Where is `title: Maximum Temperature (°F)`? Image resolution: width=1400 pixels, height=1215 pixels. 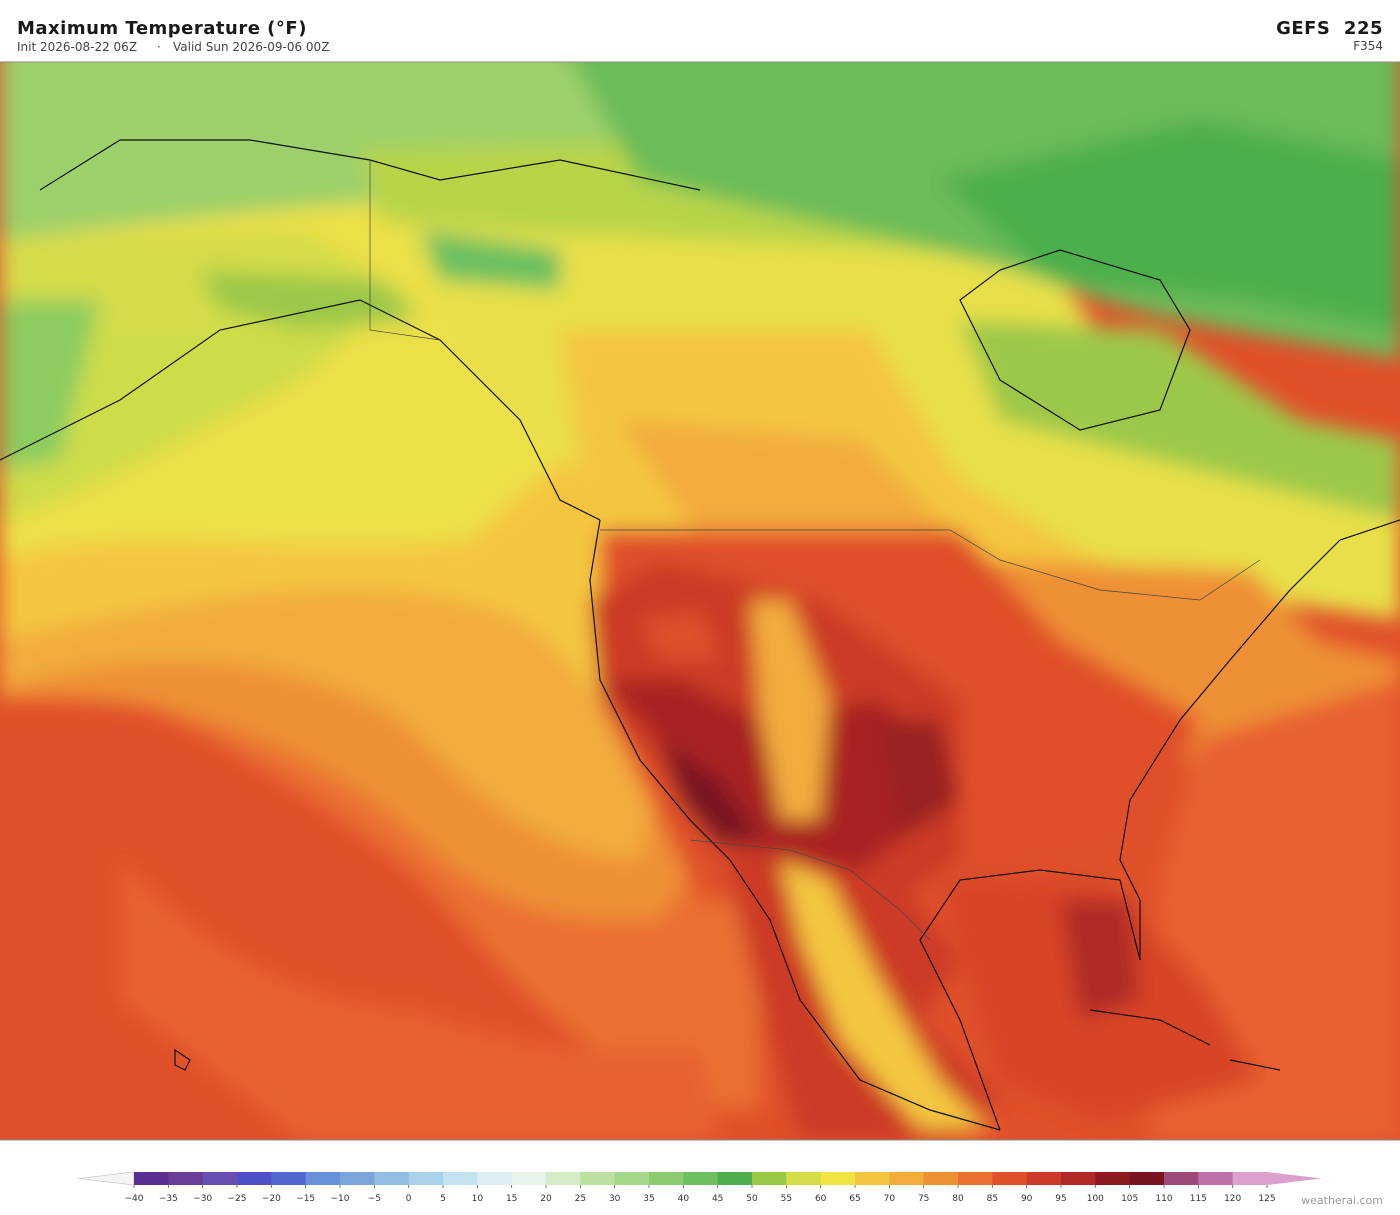 title: Maximum Temperature (°F) is located at coordinates (162, 28).